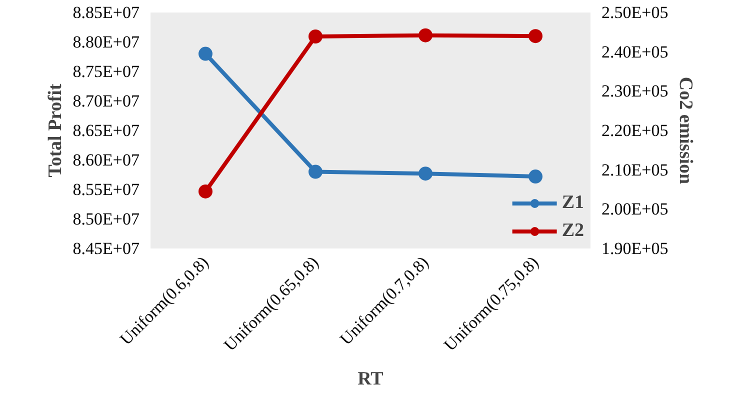 The width and height of the screenshot is (753, 412). I want to click on y2-tick-label: 2.30E+05, so click(635, 91).